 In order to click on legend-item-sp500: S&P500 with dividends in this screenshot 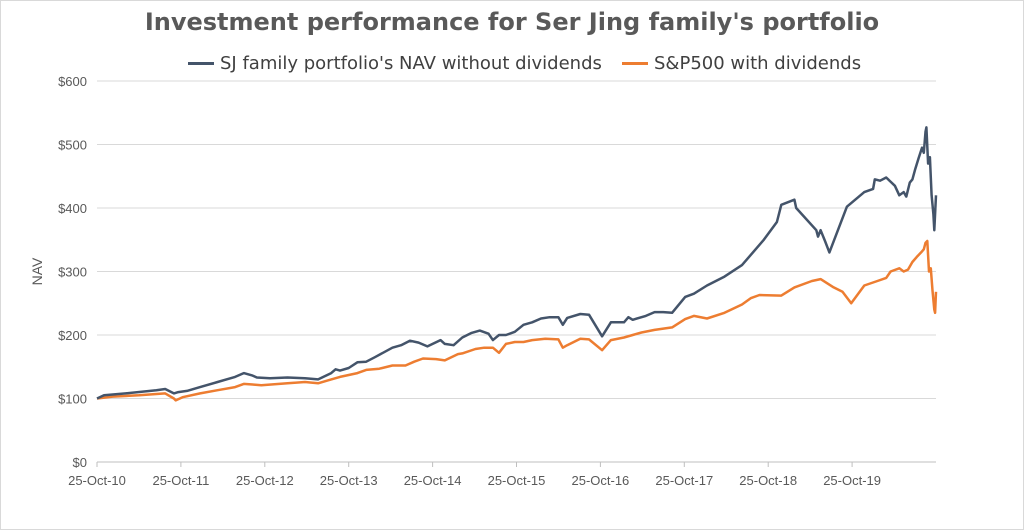, I will do `click(741, 63)`.